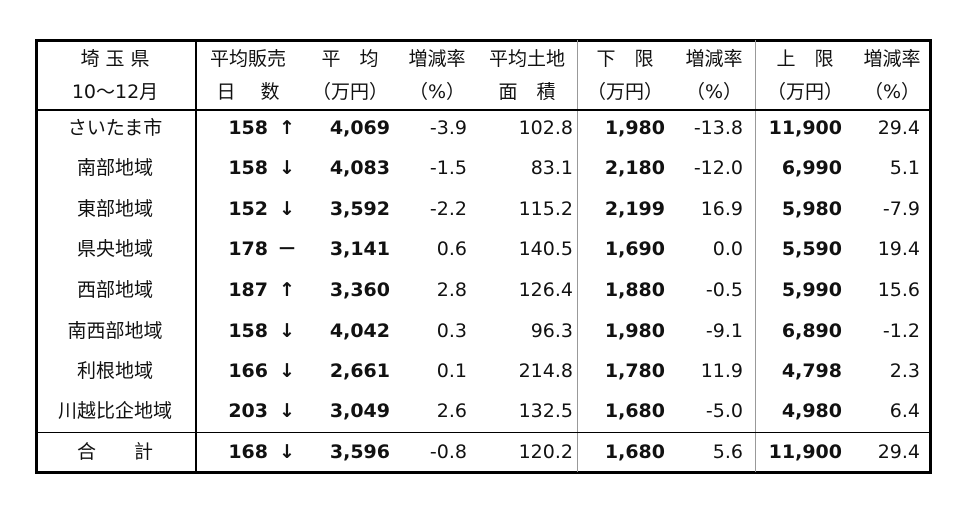 Image resolution: width=960 pixels, height=509 pixels. What do you see at coordinates (359, 249) in the screenshot?
I see `avg-price: 3,141` at bounding box center [359, 249].